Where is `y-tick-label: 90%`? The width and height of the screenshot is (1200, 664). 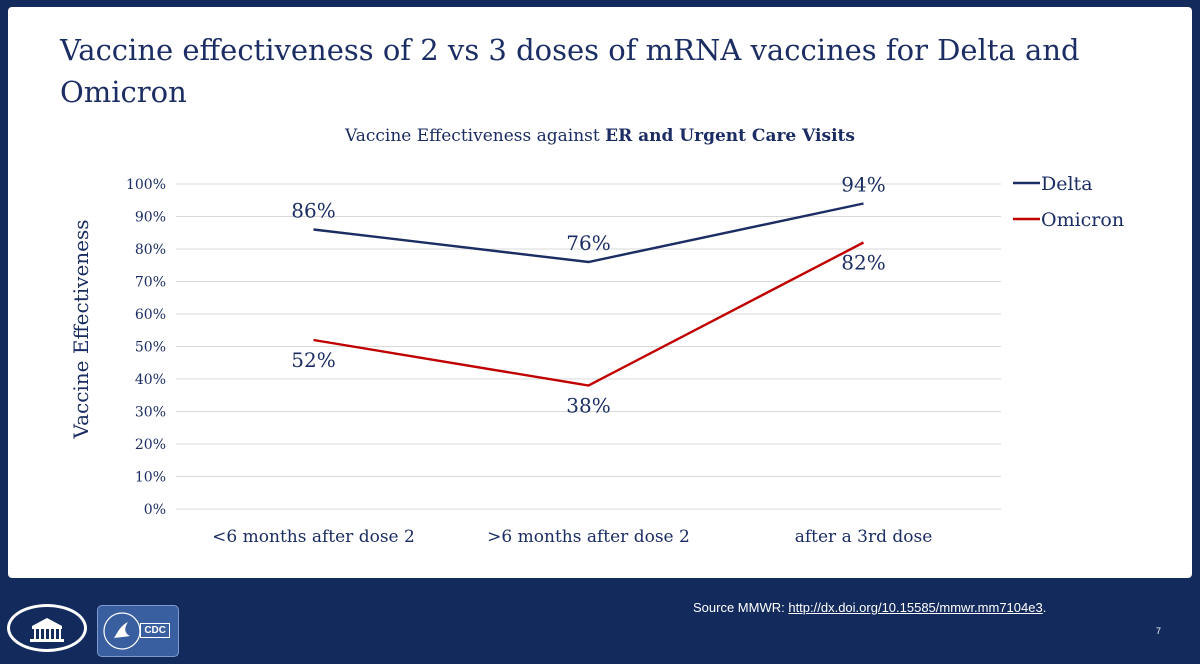 y-tick-label: 90% is located at coordinates (150, 218).